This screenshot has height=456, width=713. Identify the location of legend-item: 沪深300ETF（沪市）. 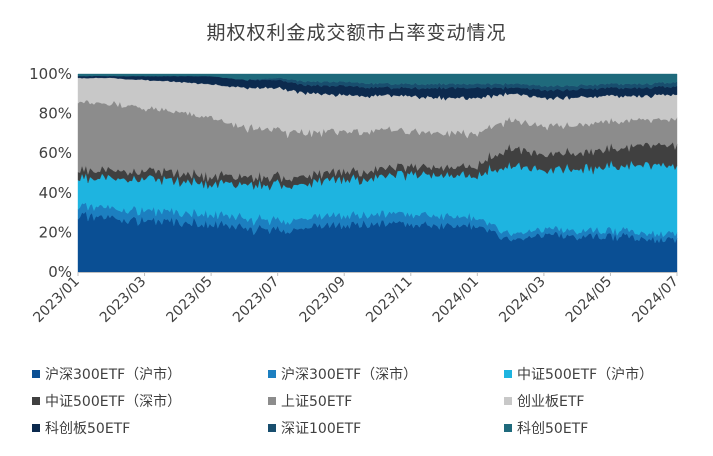
(150, 374).